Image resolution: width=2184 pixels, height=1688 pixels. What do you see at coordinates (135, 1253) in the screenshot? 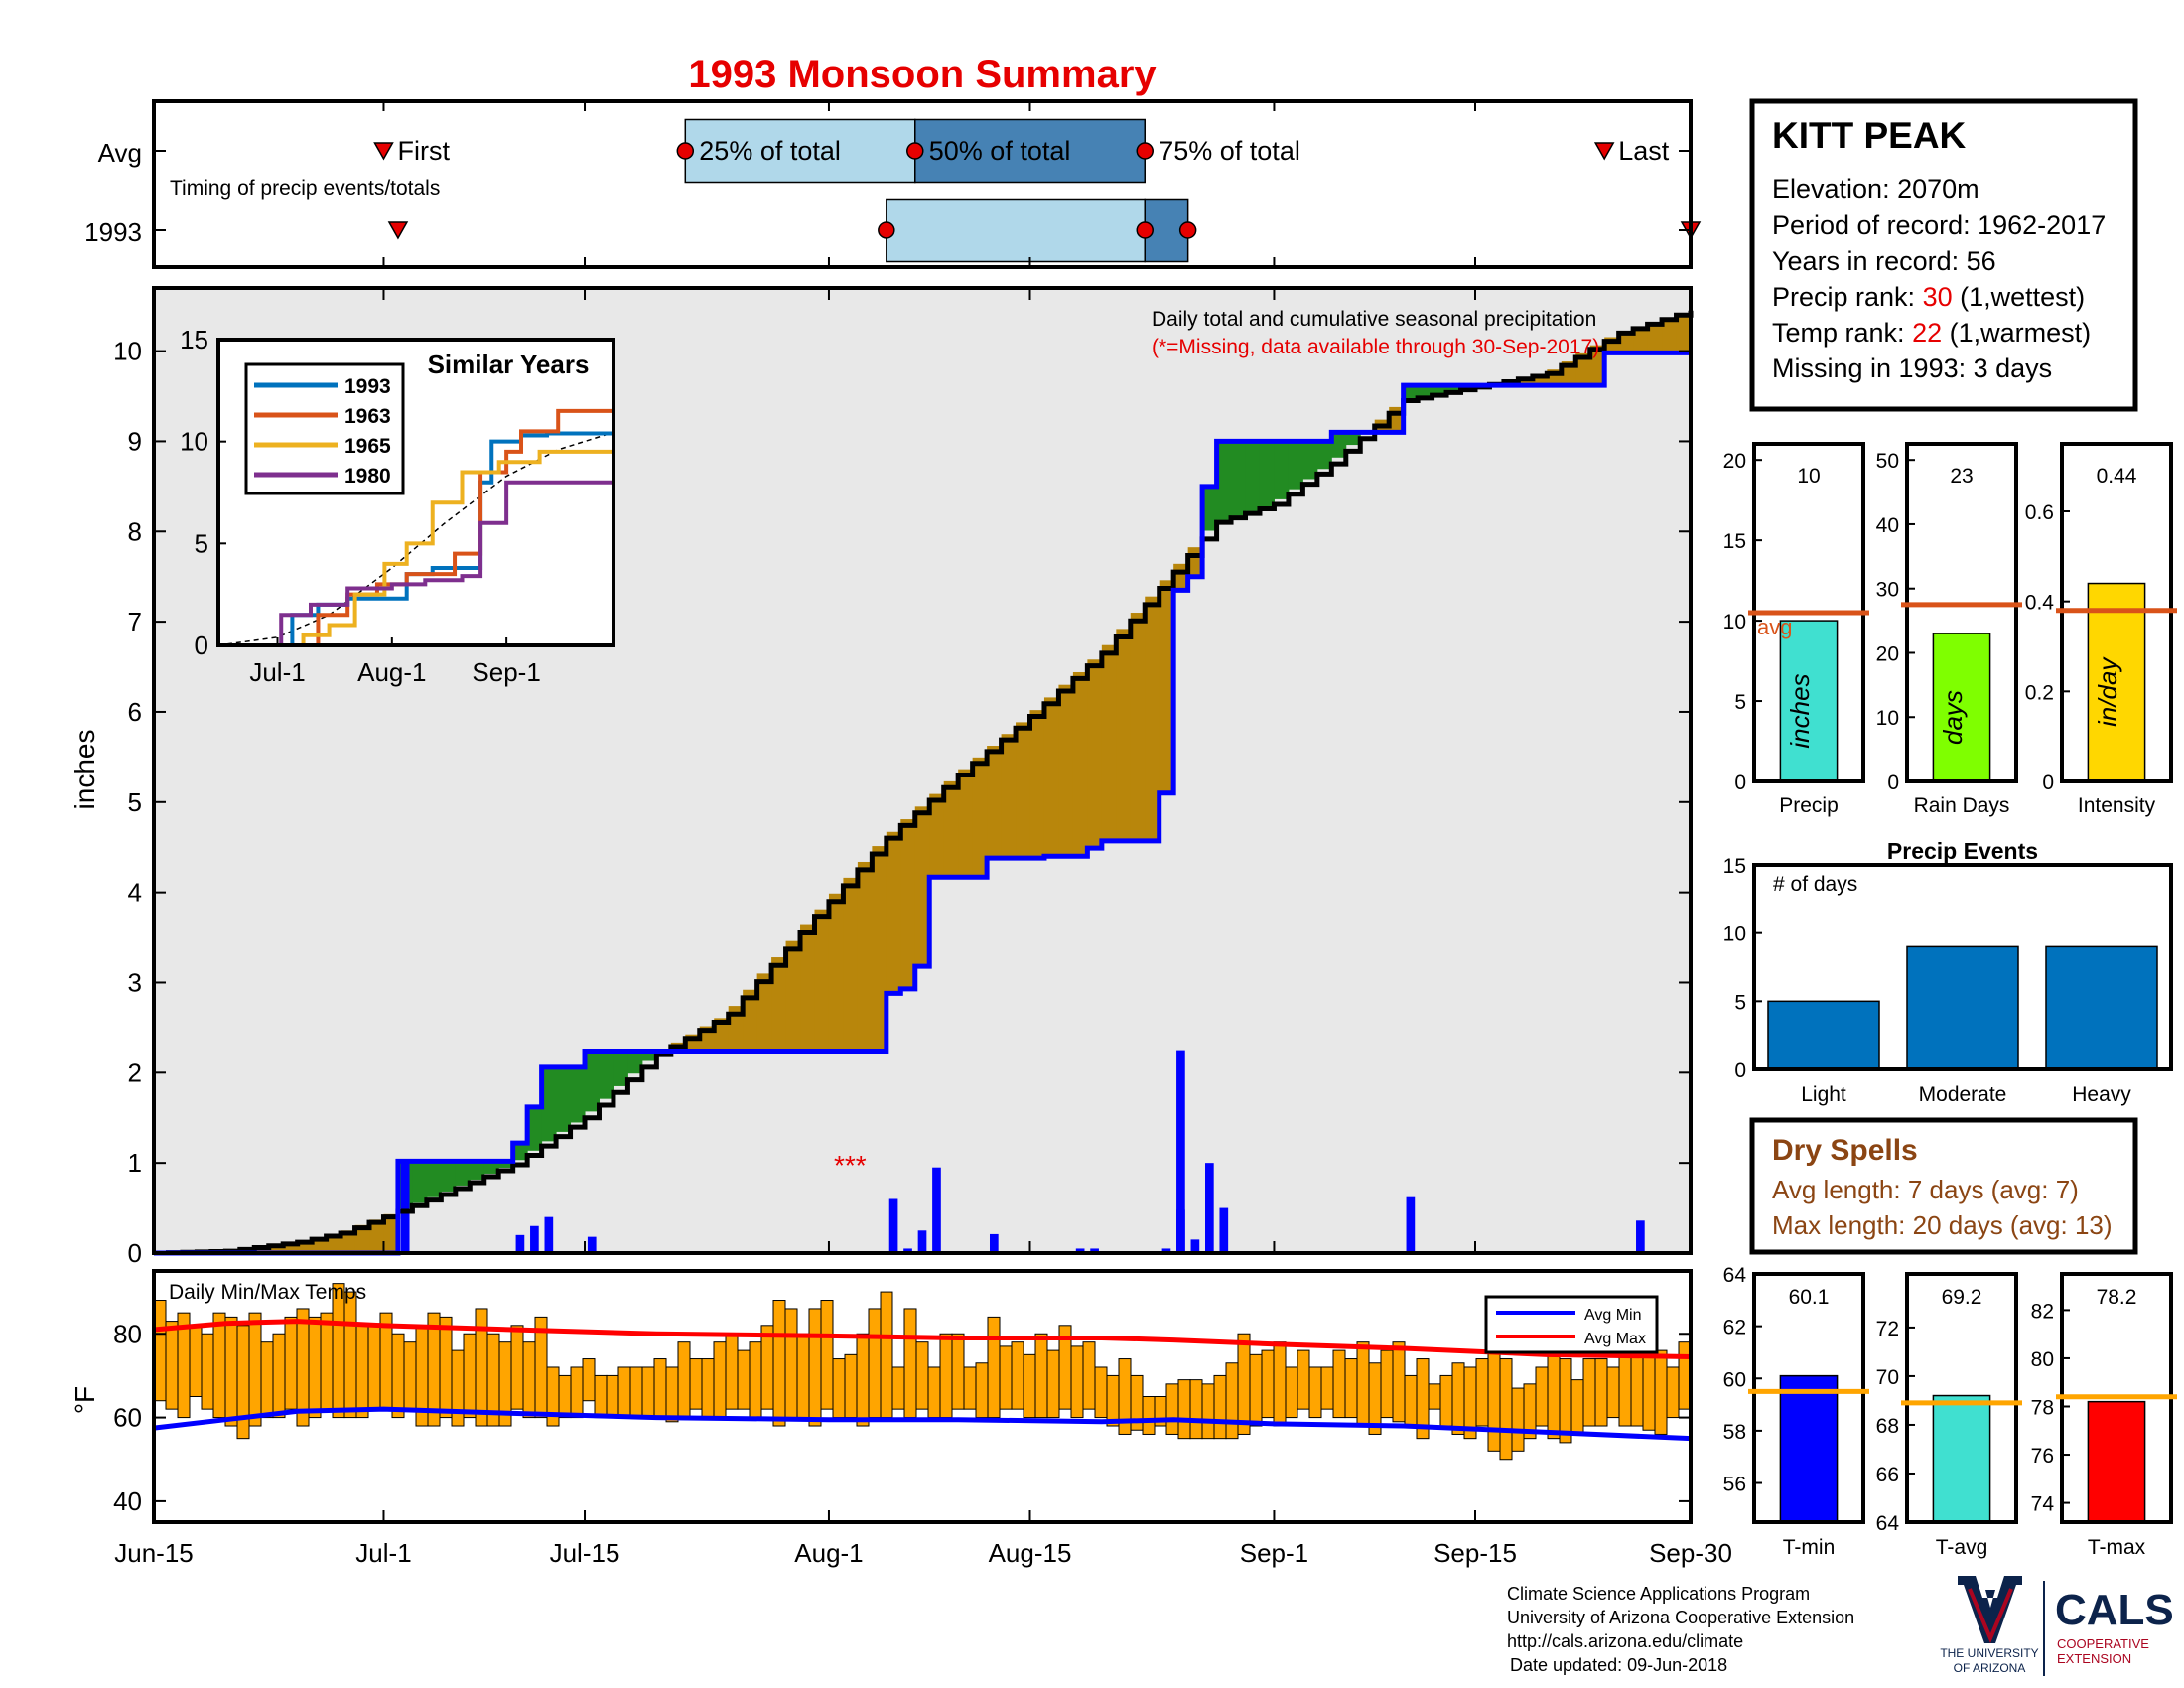
I see `main-ytick-label-0: 0` at bounding box center [135, 1253].